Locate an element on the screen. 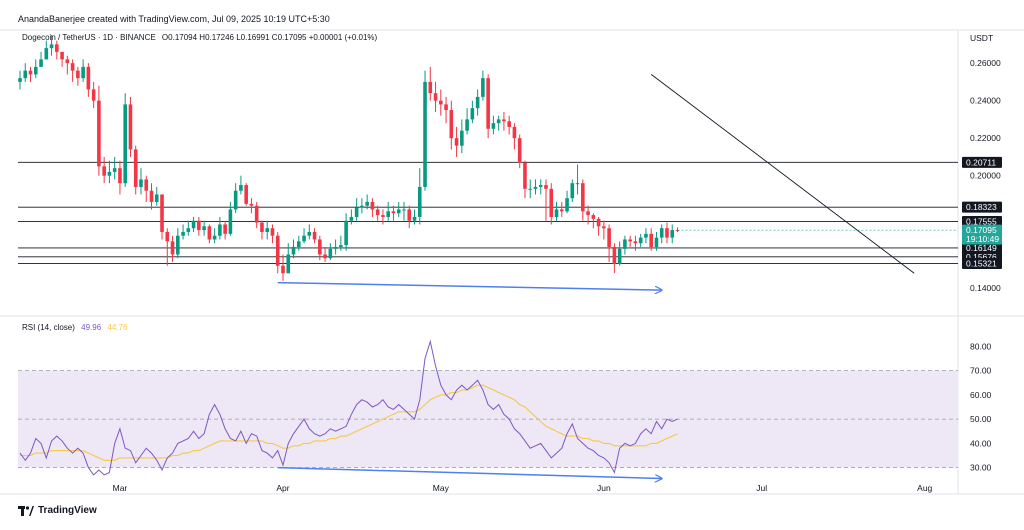 The width and height of the screenshot is (1024, 530). level-tag: 0.18323 is located at coordinates (982, 207).